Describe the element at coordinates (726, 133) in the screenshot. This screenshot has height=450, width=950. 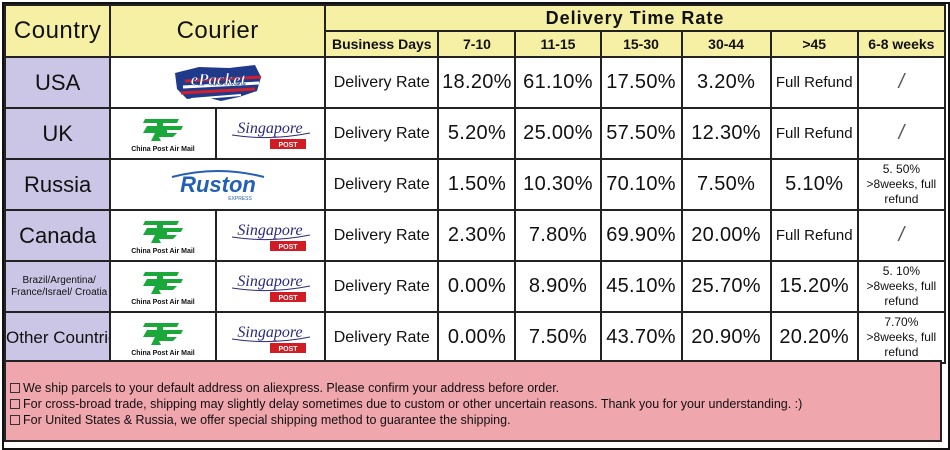
I see `rate-30-44: 12.30%` at that location.